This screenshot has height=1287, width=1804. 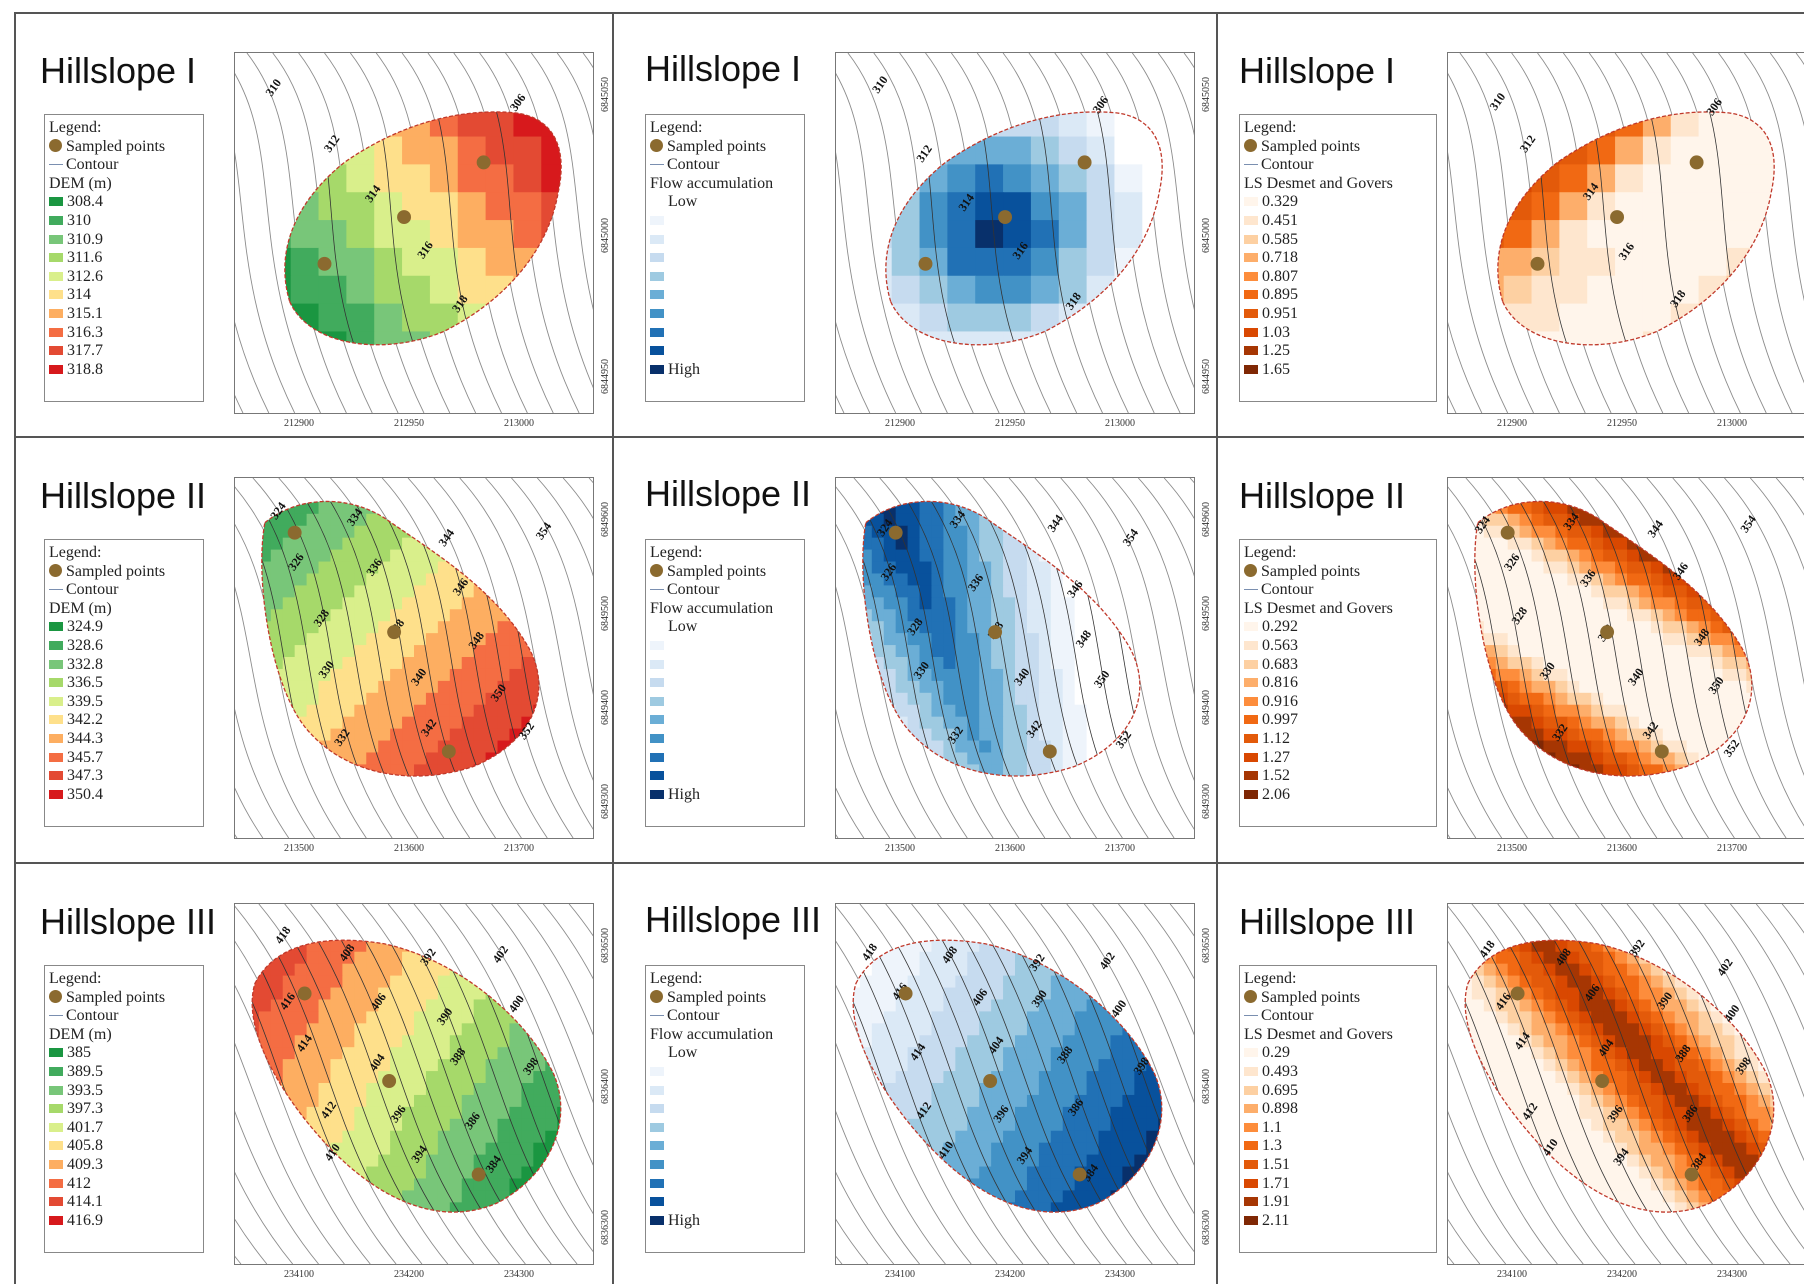 I want to click on sample-point-icon, so click(x=55, y=145).